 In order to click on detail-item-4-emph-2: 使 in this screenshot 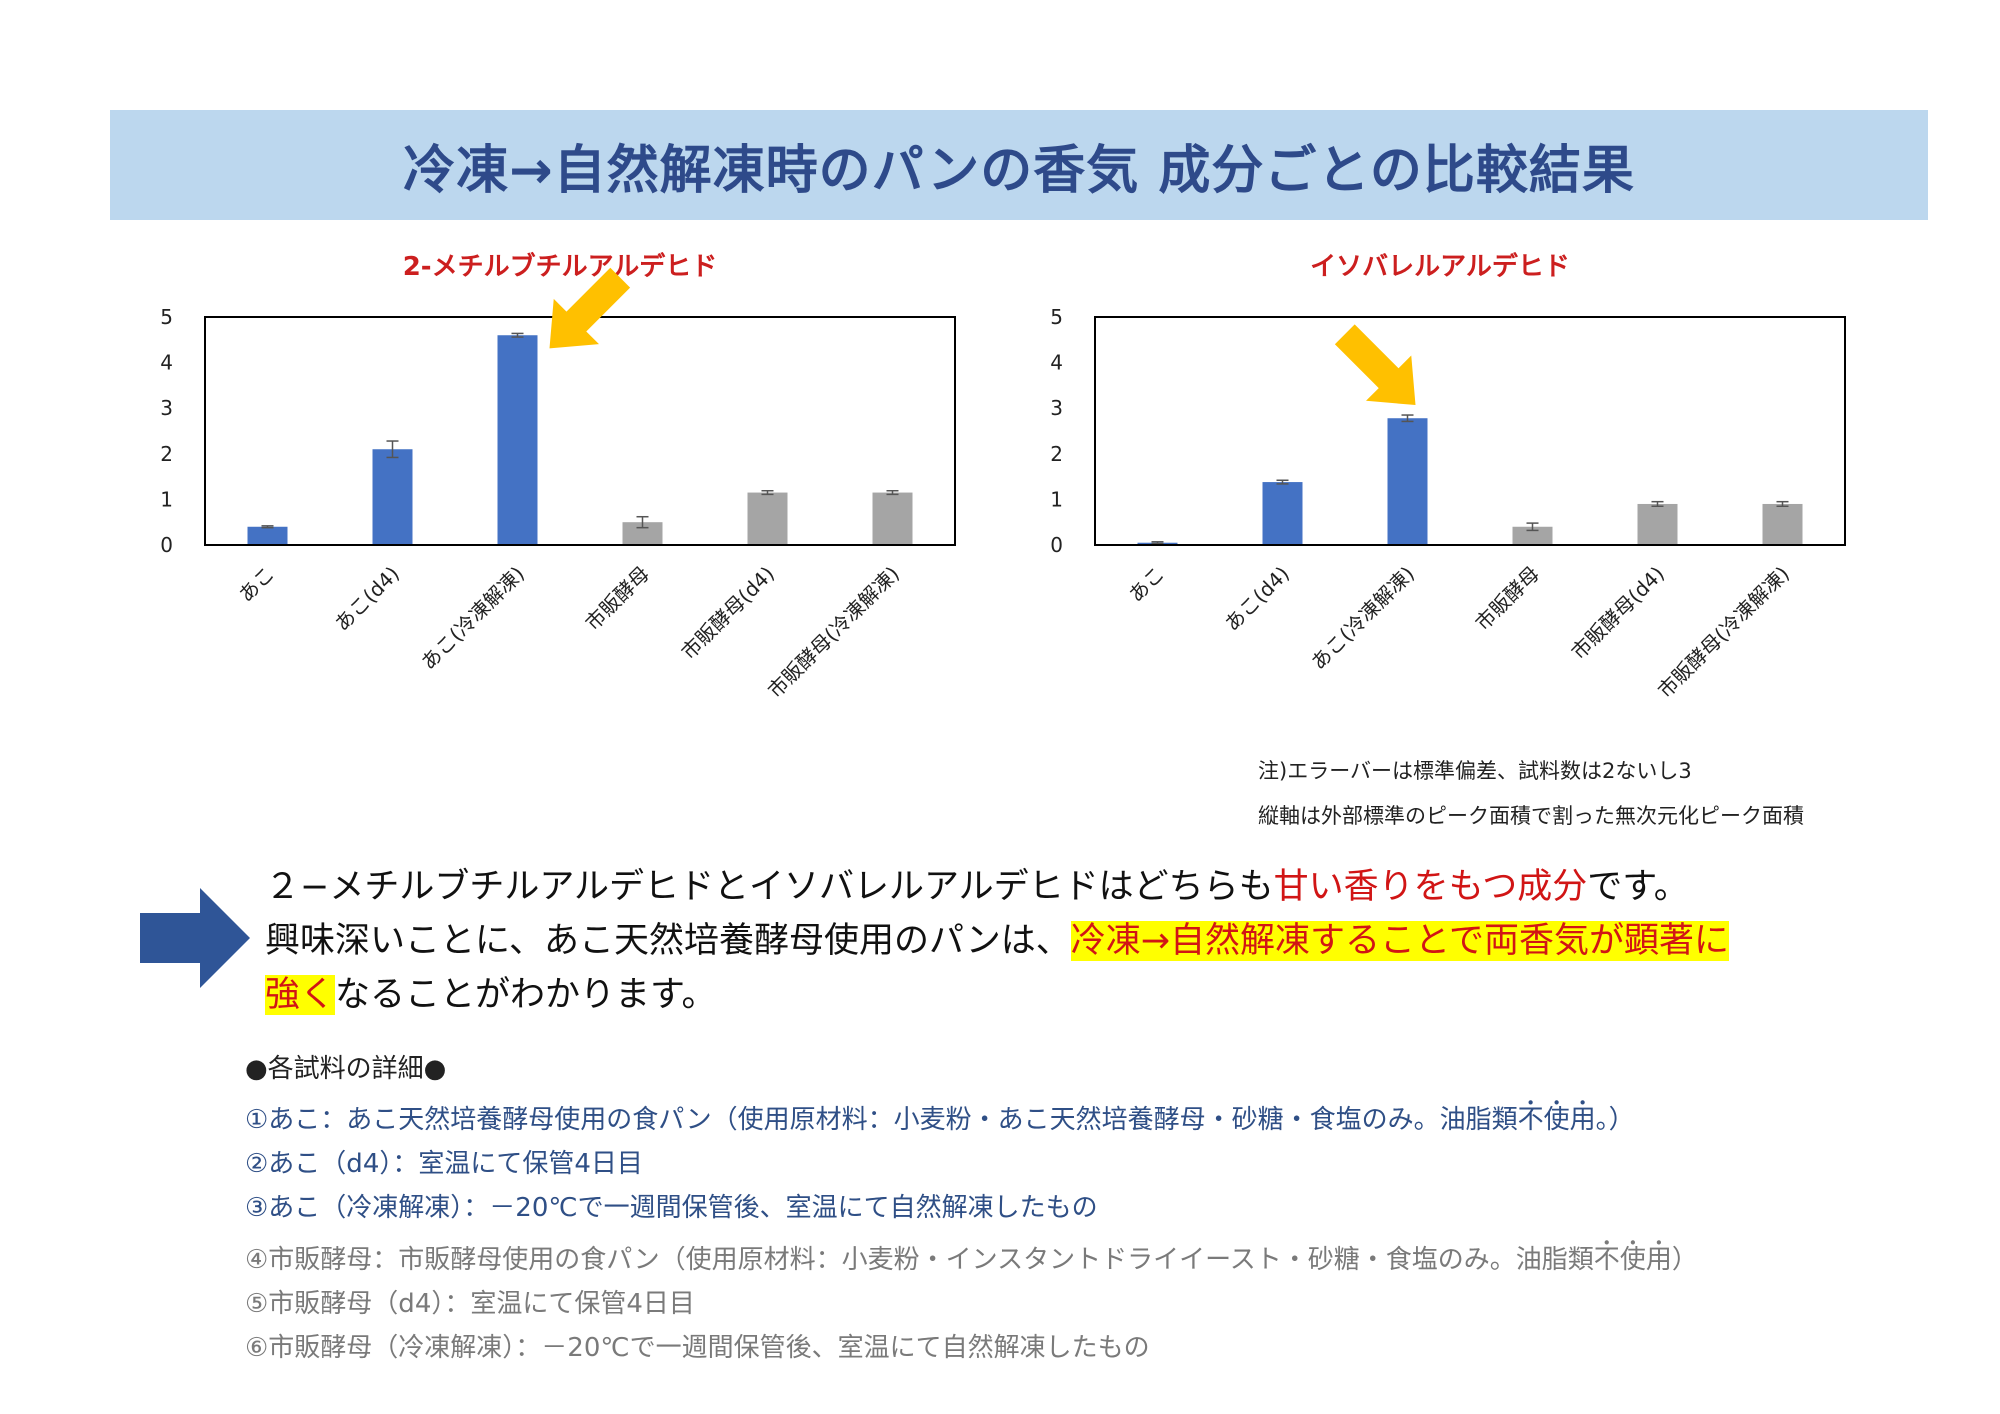, I will do `click(1633, 1260)`.